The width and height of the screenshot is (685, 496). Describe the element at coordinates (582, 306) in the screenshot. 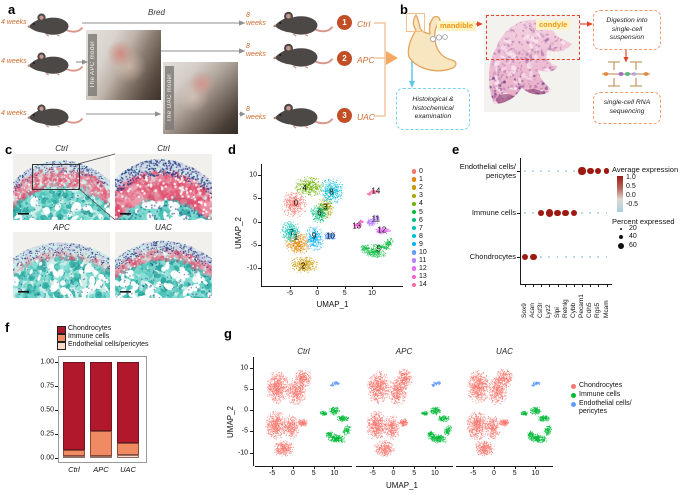

I see `gene-label-pecam1: Pecam1` at that location.